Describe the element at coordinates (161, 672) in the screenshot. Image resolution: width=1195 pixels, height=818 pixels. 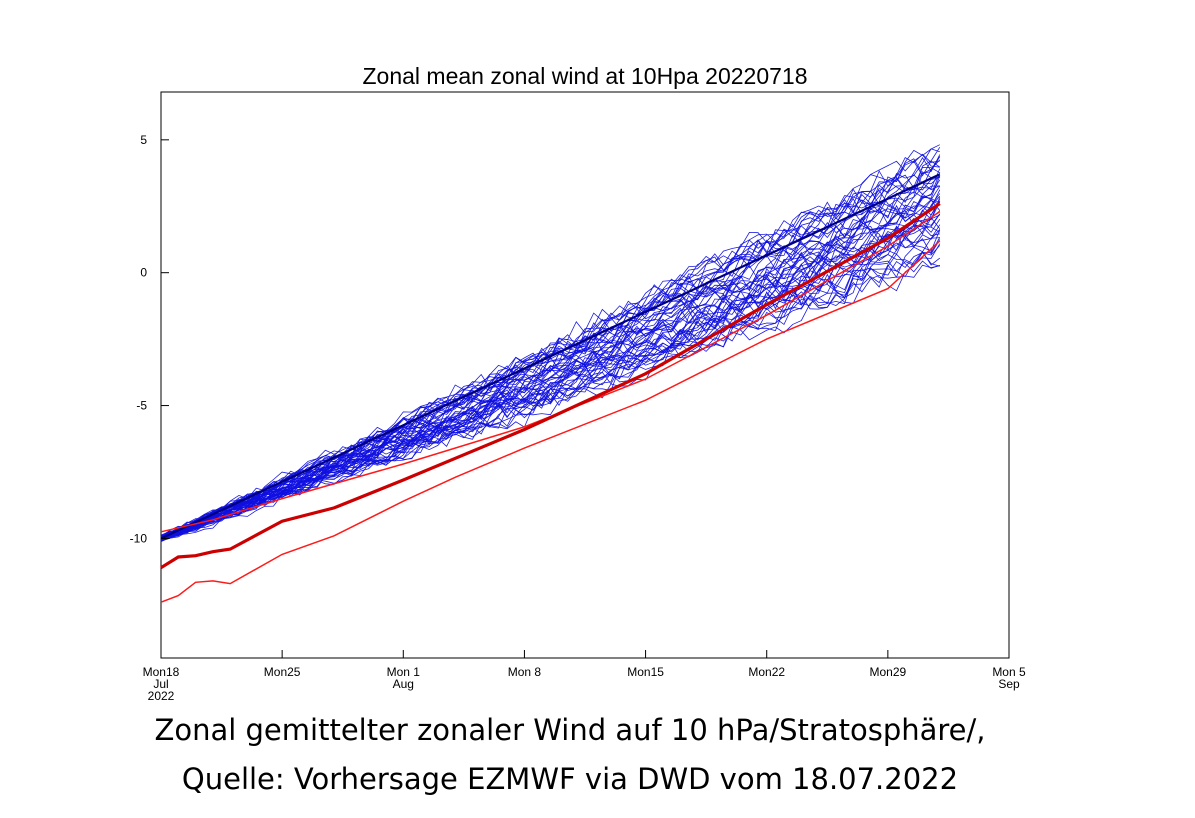
I see `x-tick-label: Mon18` at that location.